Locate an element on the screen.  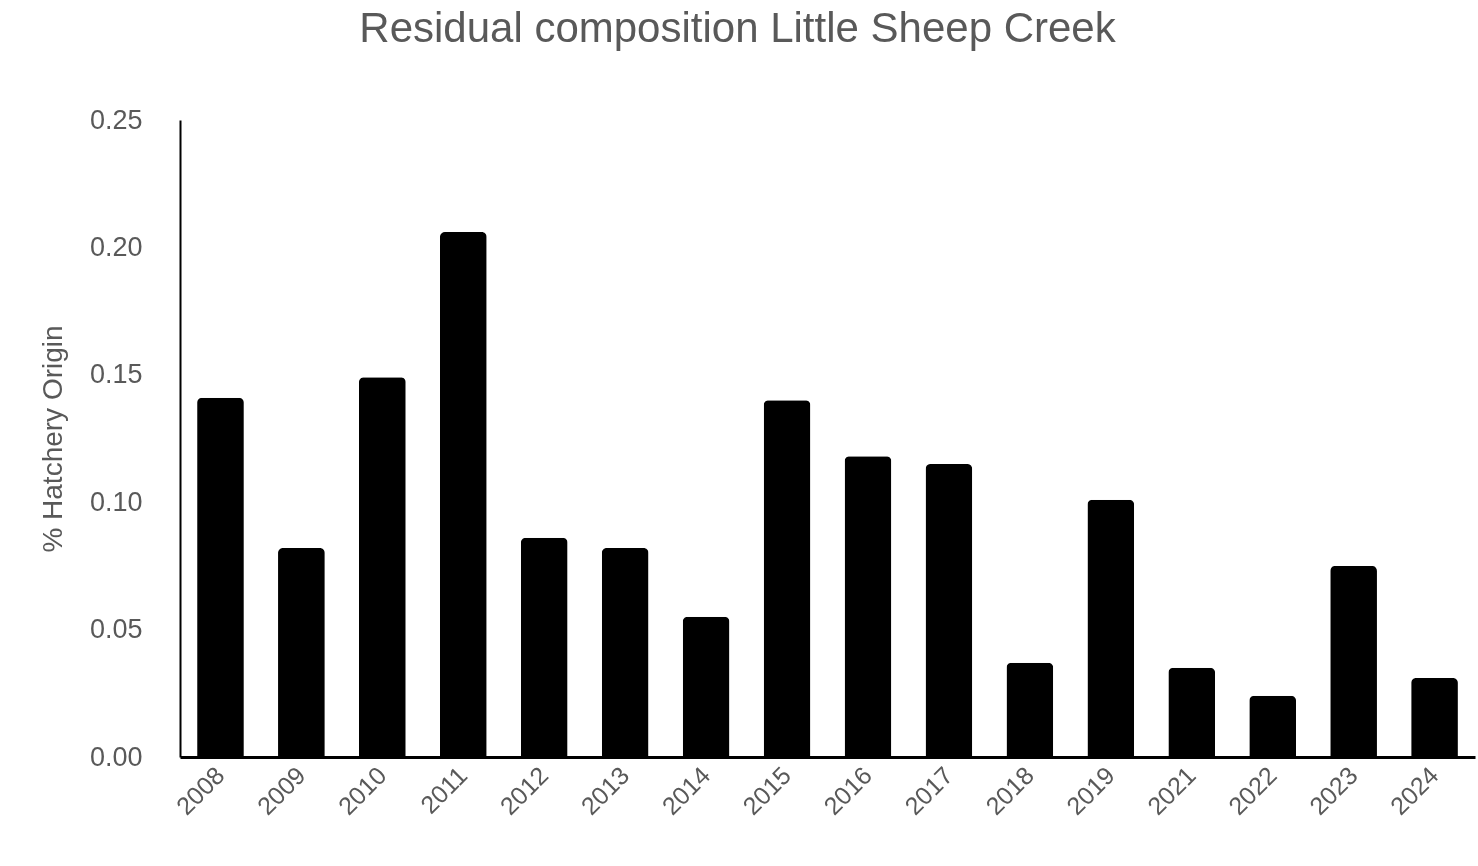
y-tick-label: 0.20 is located at coordinates (116, 246).